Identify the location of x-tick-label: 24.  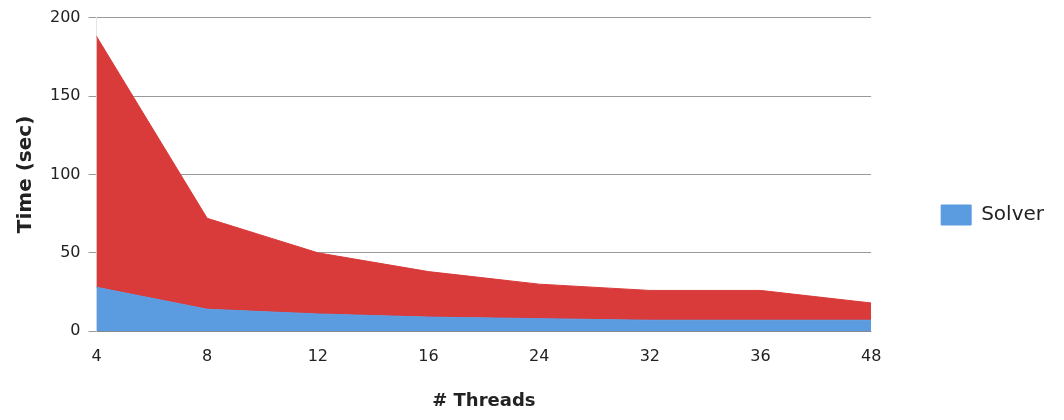
(539, 355).